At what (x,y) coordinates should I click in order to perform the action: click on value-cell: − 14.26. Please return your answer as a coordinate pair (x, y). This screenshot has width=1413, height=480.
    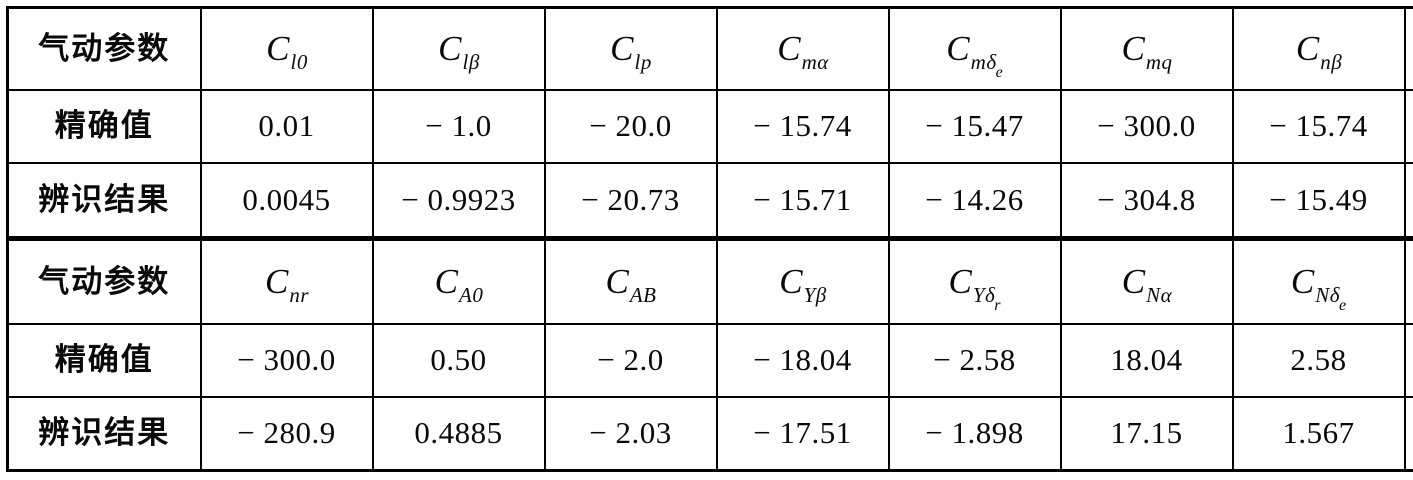
    Looking at the image, I should click on (974, 202).